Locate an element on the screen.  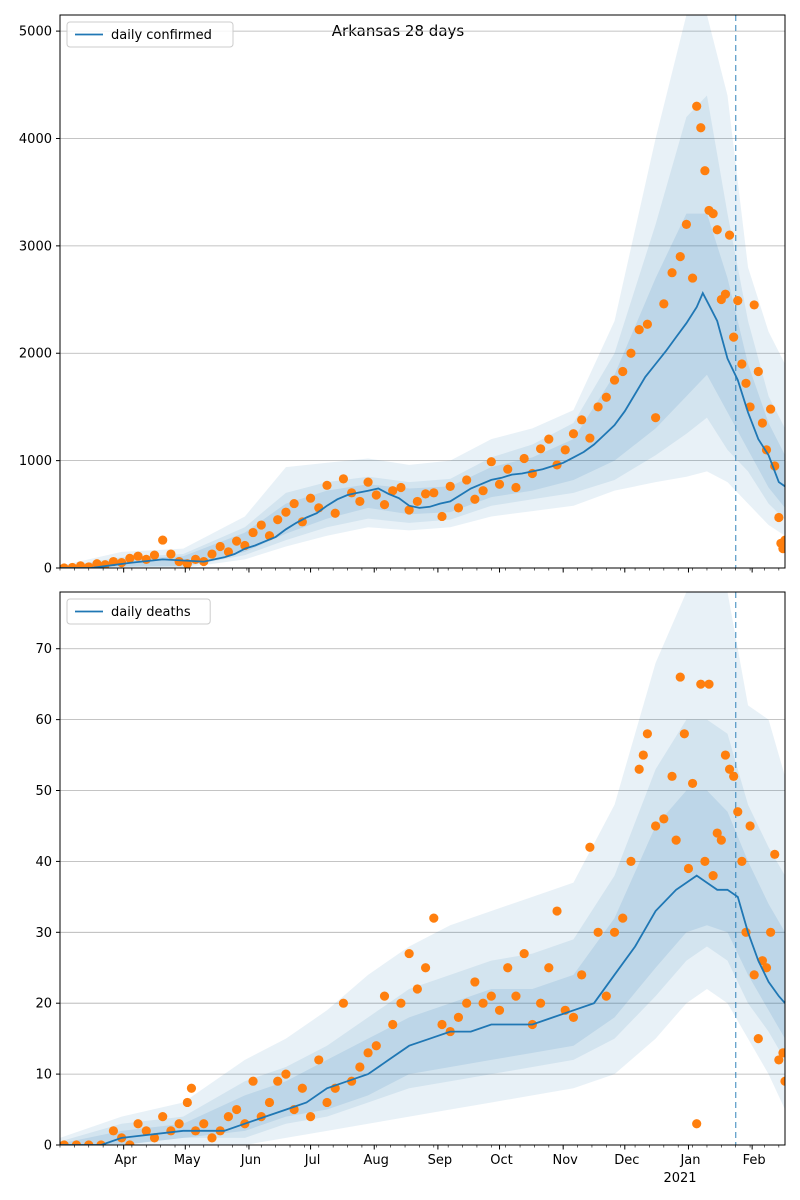
y-tick-label: 1000 is located at coordinates (35, 461).